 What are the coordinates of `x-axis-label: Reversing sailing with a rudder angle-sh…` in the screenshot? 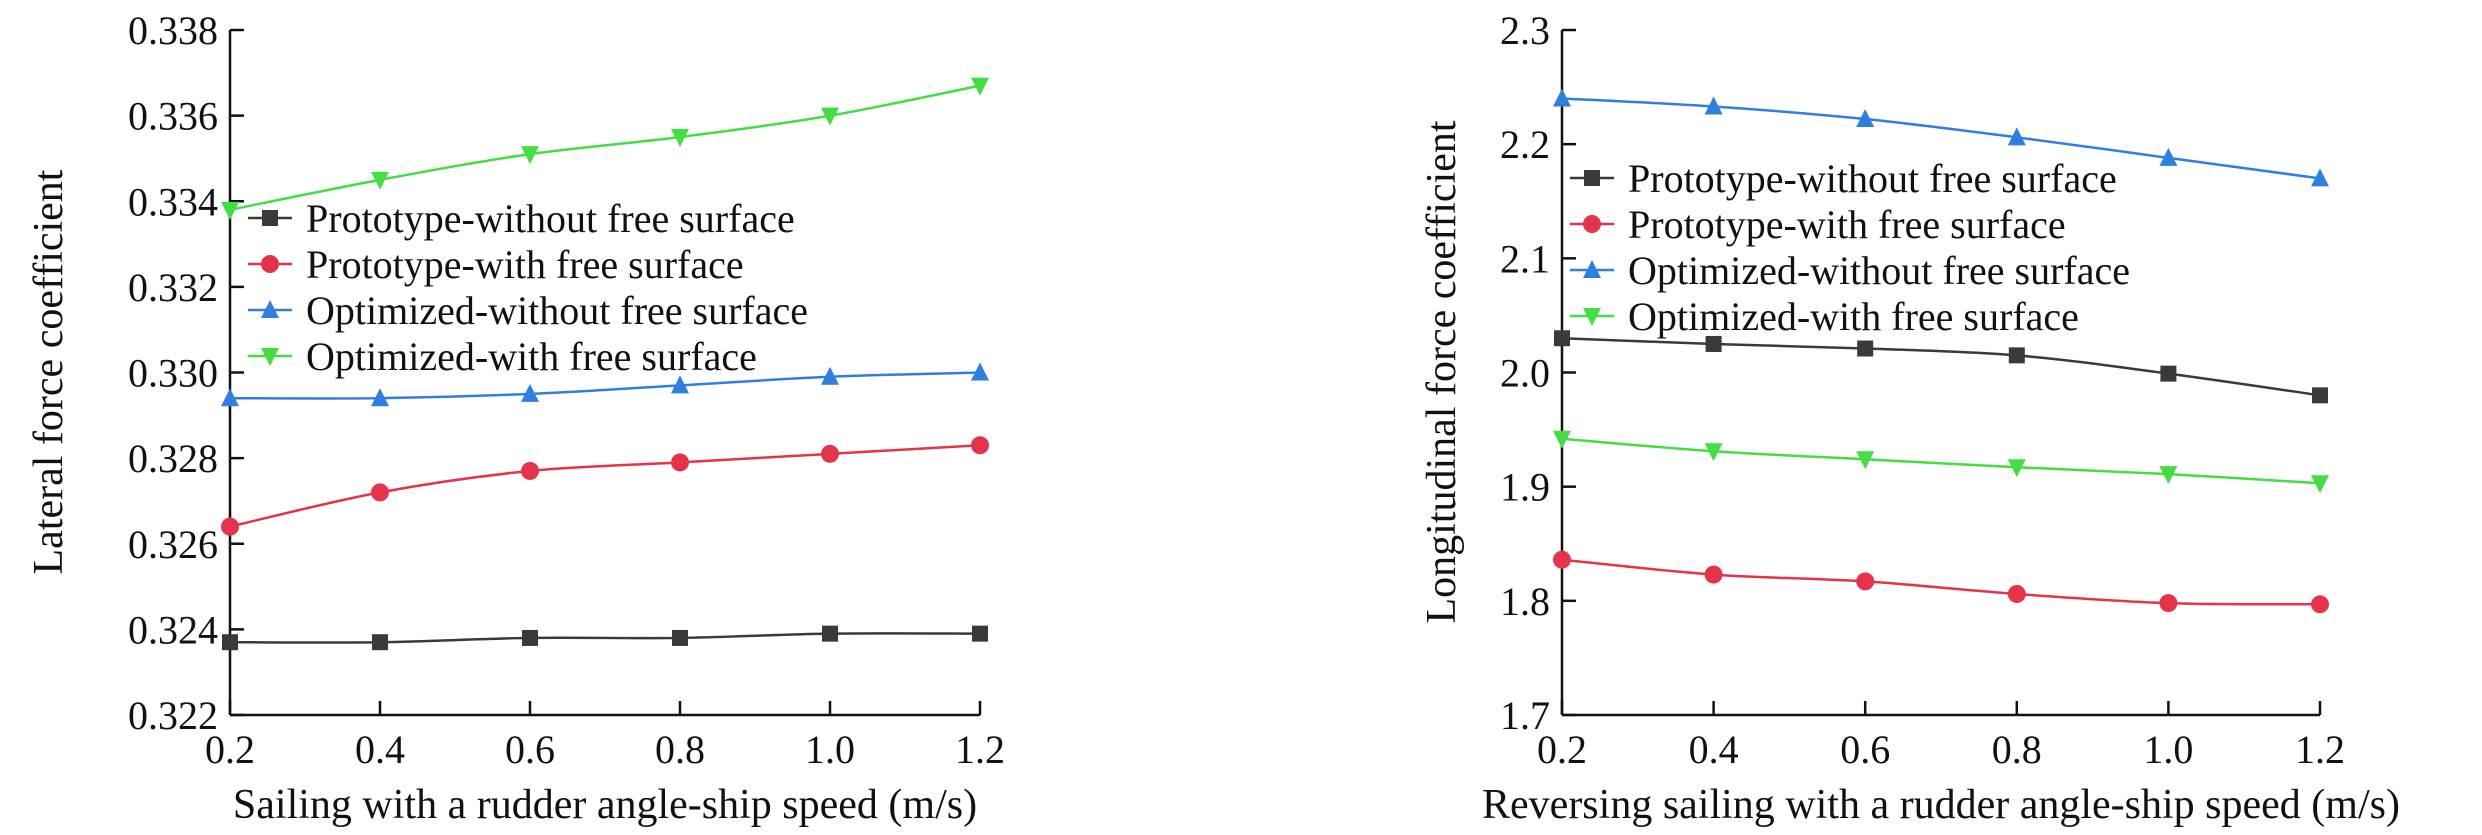 It's located at (1941, 805).